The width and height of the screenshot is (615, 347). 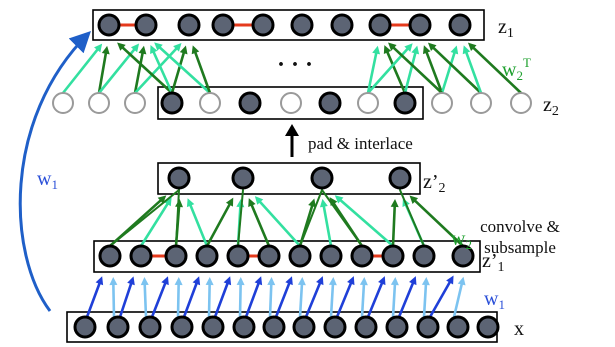 I want to click on z2-label: z2, so click(x=551, y=106).